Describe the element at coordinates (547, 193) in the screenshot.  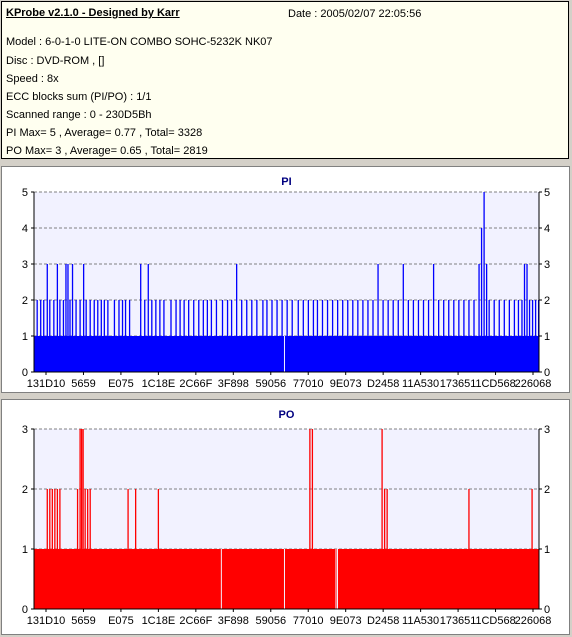
I see `pi-y-tick-right-5: 5` at that location.